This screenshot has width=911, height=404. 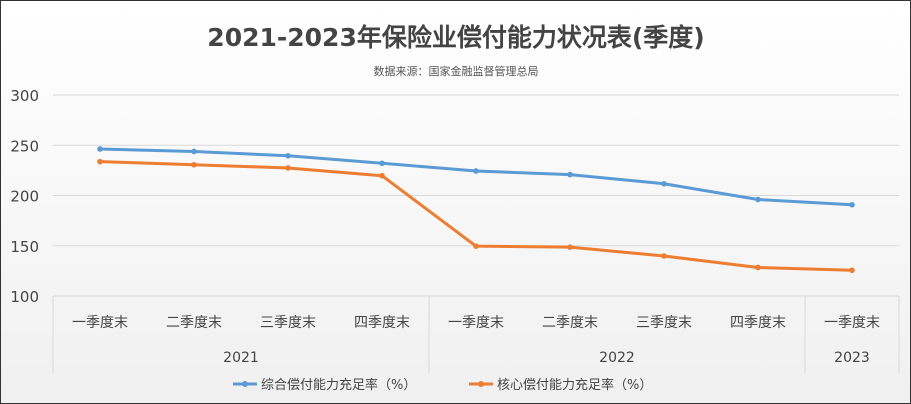 What do you see at coordinates (24, 247) in the screenshot?
I see `y-tick-label: 150` at bounding box center [24, 247].